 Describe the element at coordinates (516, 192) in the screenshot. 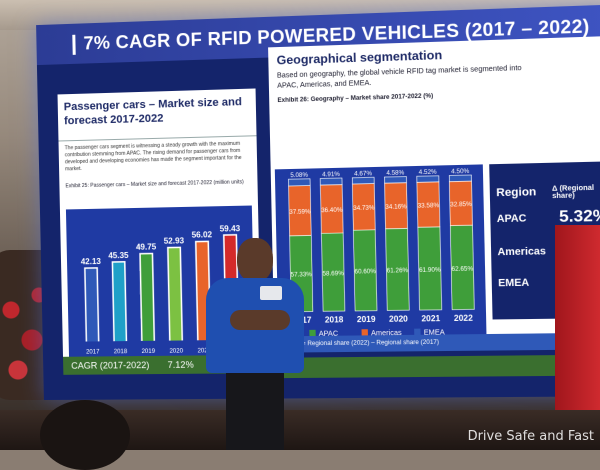

I see `region-header: Region` at that location.